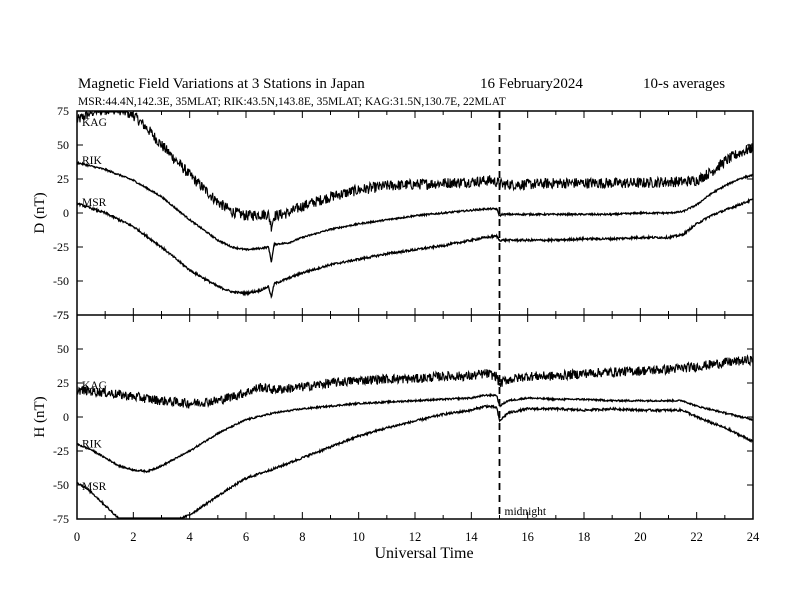  Describe the element at coordinates (415, 381) in the screenshot. I see `series-line-kag` at that location.